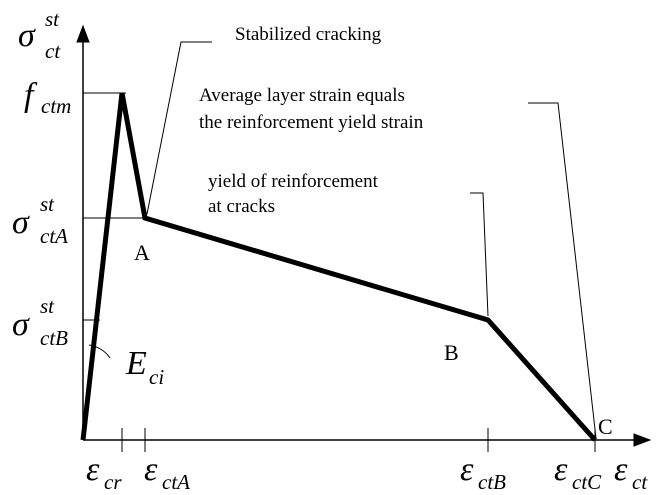  I want to click on annotation: Average layer strain equals, so click(302, 95).